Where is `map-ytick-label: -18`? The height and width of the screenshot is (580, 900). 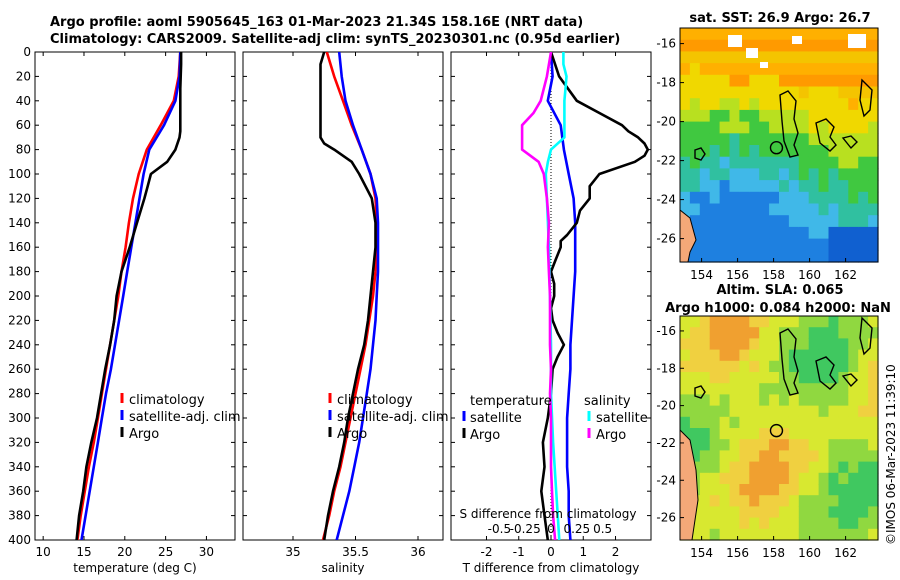 map-ytick-label: -18 is located at coordinates (666, 368).